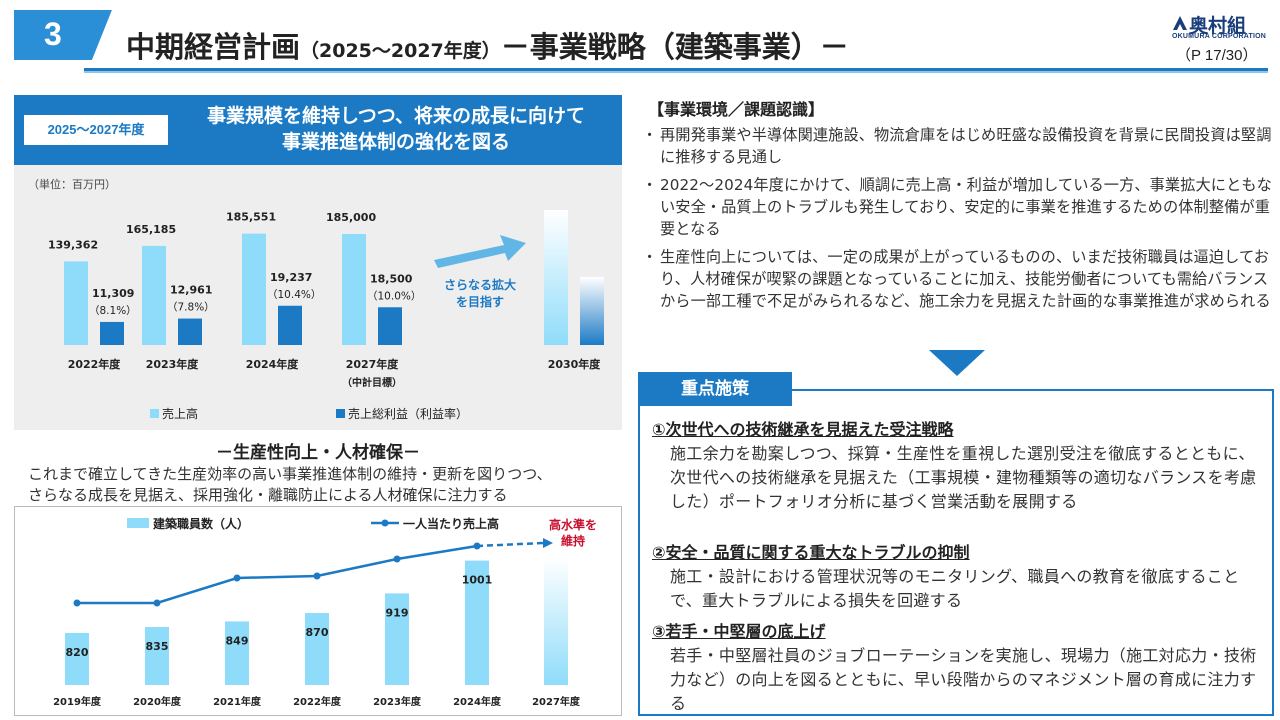 The image size is (1280, 720). Describe the element at coordinates (477, 580) in the screenshot. I see `employee-value-label: 1001` at that location.